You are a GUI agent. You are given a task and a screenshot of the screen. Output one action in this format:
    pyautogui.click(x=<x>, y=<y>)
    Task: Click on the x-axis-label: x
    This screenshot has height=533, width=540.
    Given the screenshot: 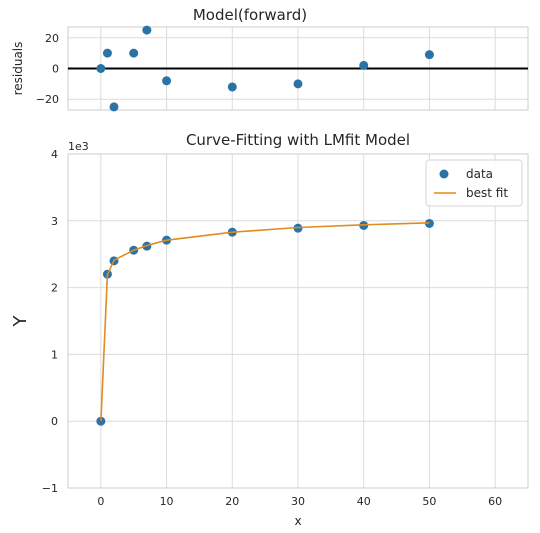 What is the action you would take?
    pyautogui.click(x=297, y=521)
    